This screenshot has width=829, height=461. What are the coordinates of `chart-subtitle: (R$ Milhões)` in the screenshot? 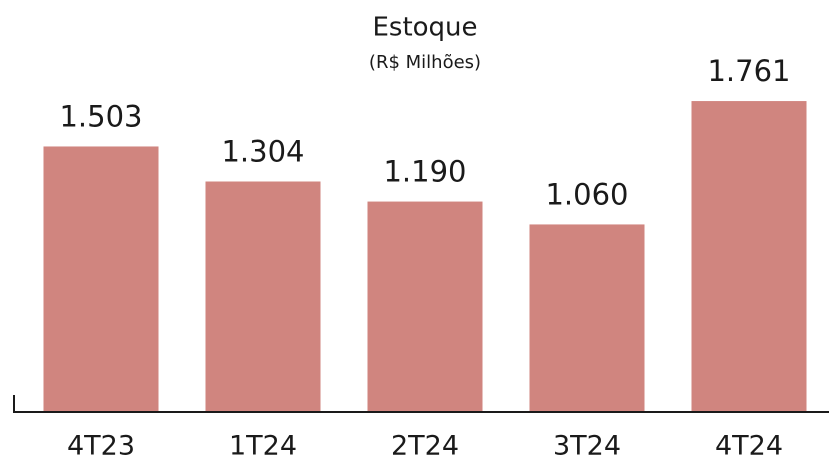 It's located at (425, 62).